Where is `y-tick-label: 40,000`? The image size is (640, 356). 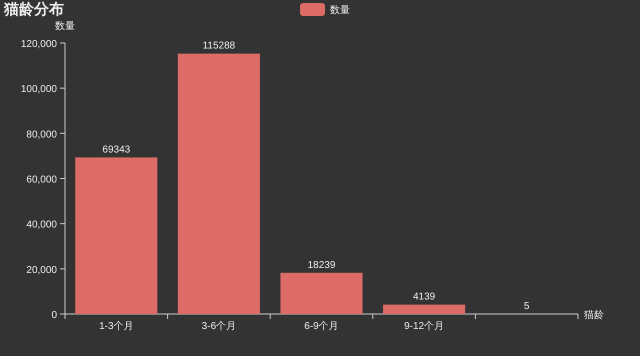 y-tick-label: 40,000 is located at coordinates (42, 225).